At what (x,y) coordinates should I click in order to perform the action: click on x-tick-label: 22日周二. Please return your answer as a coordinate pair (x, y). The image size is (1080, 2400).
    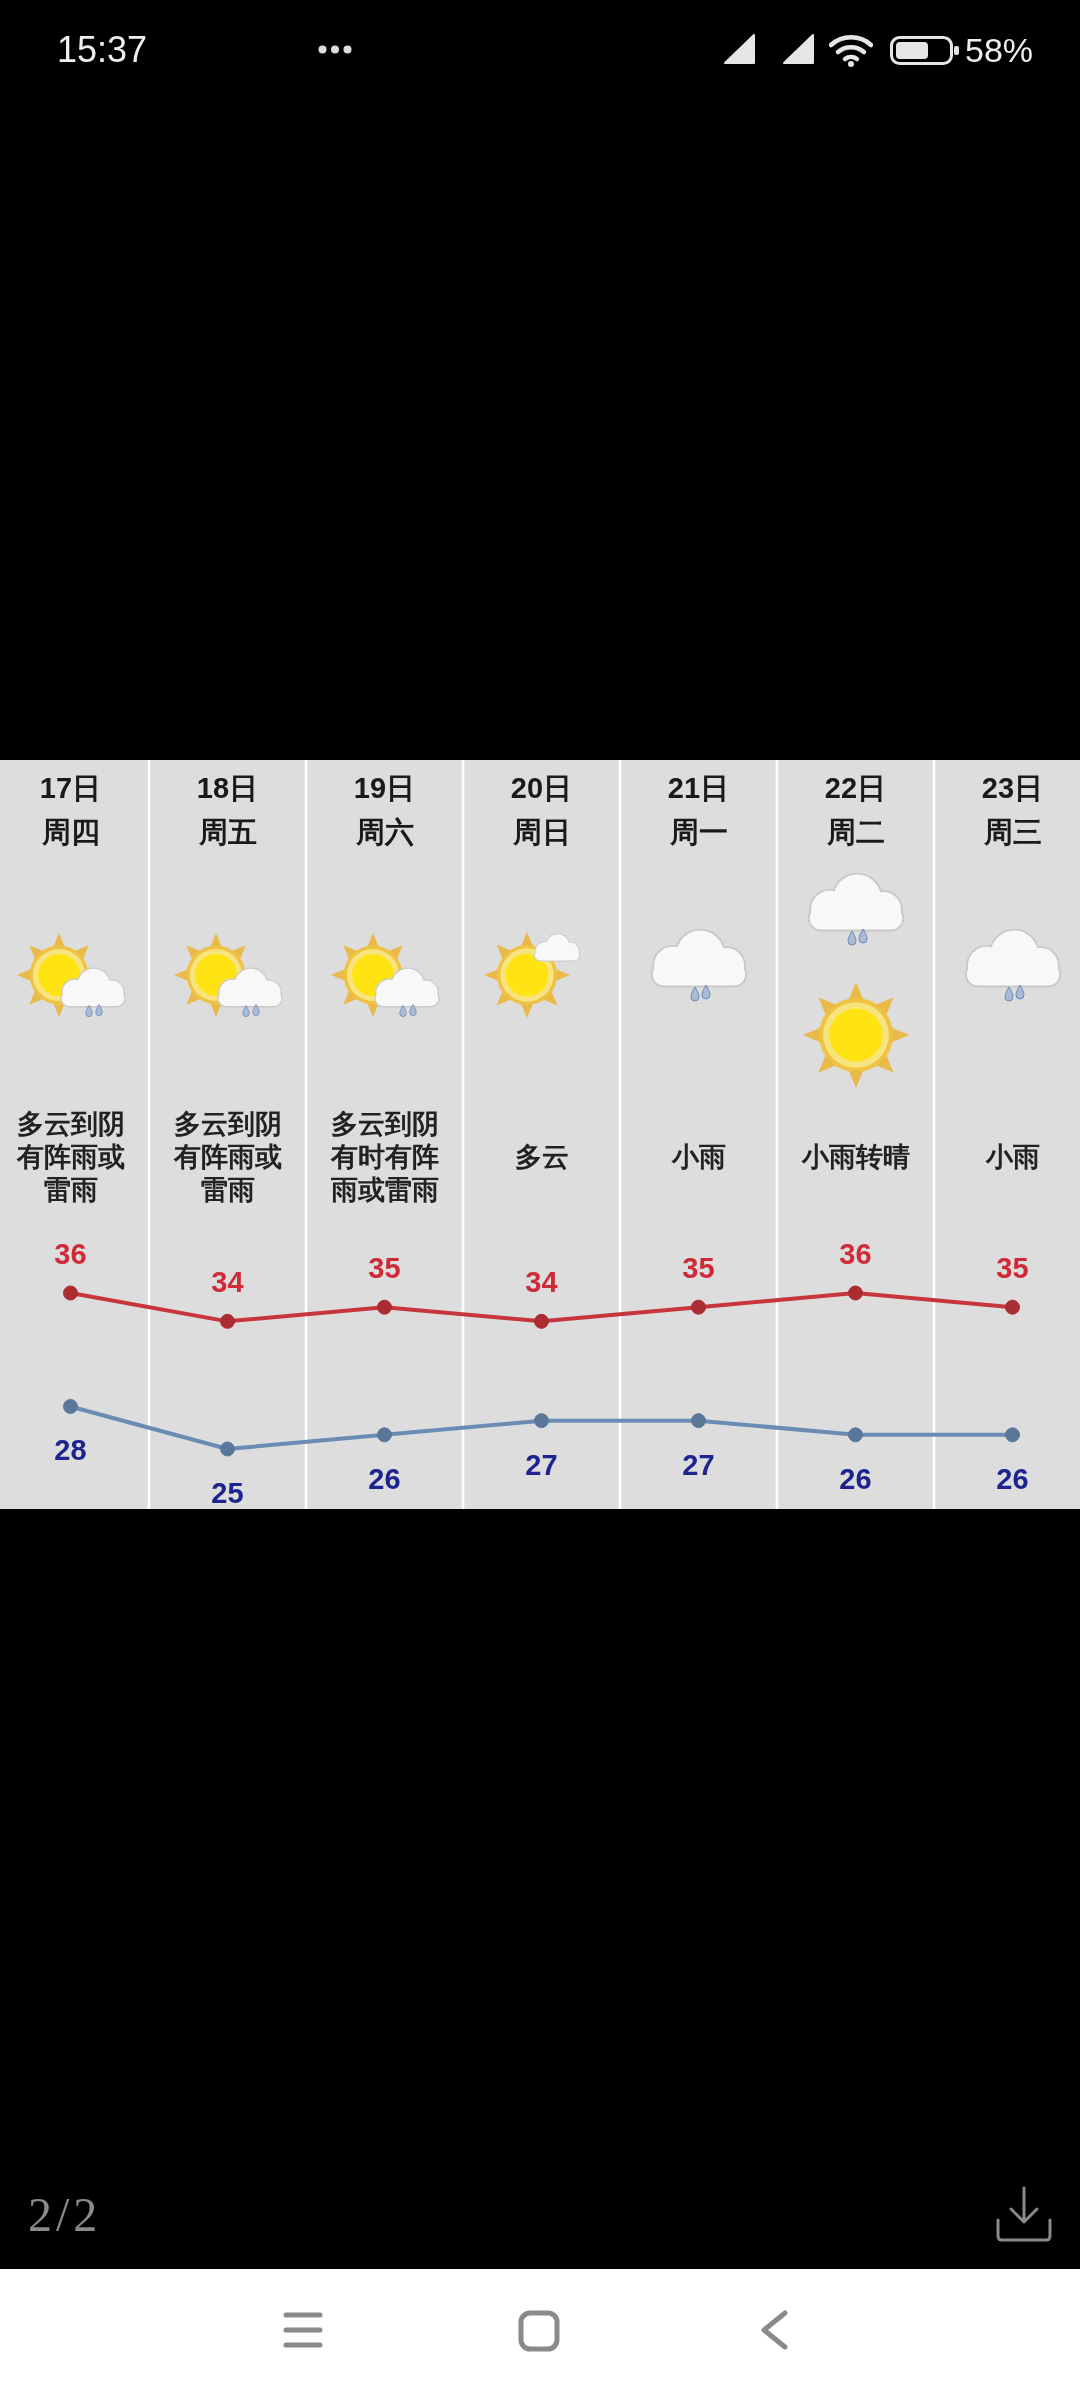
    Looking at the image, I should click on (855, 810).